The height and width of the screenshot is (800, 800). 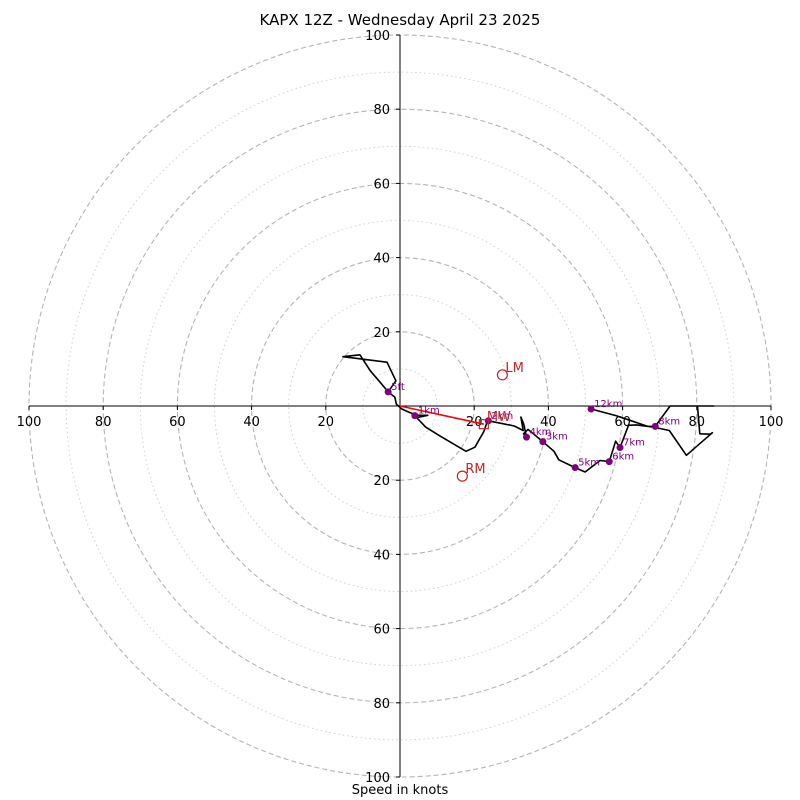 What do you see at coordinates (475, 469) in the screenshot?
I see `storm-motion-label: RM` at bounding box center [475, 469].